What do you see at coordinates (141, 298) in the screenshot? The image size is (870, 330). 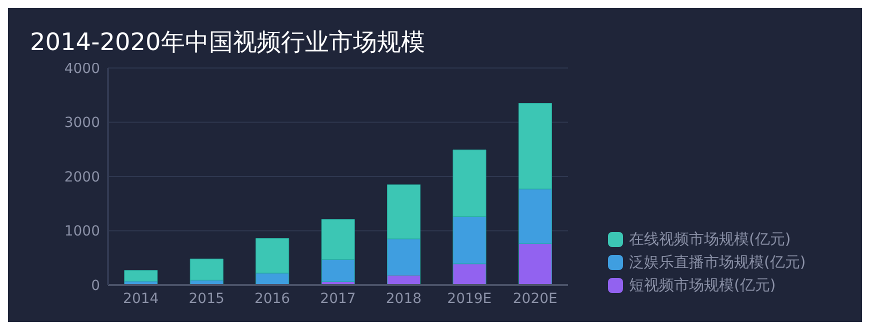 I see `x-tick-label: 2014` at bounding box center [141, 298].